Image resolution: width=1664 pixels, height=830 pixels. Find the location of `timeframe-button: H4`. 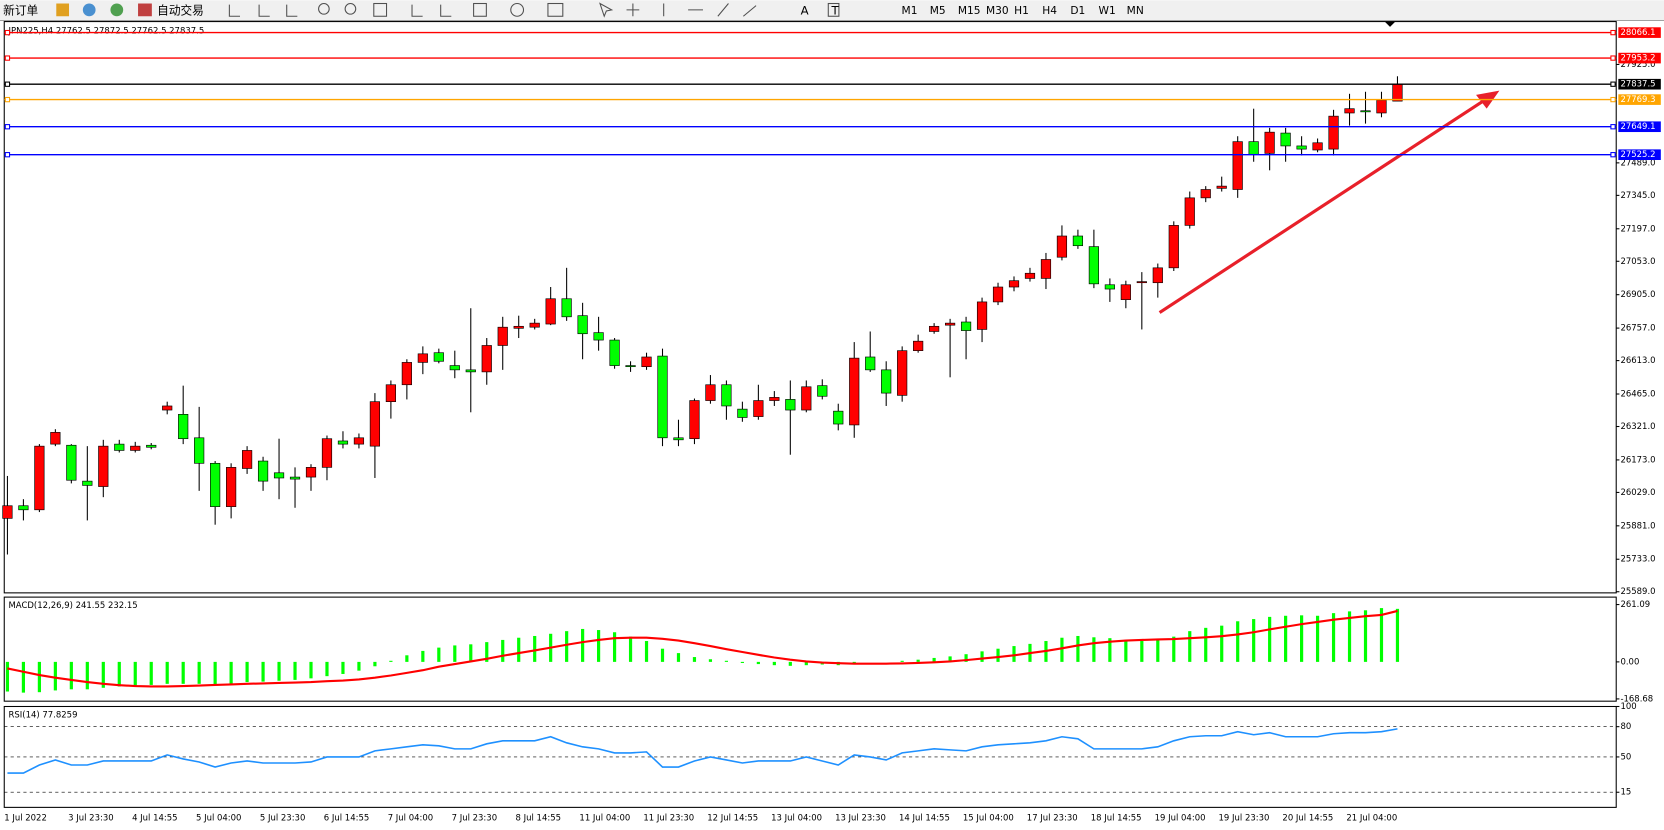

timeframe-button: H4 is located at coordinates (1049, 10).